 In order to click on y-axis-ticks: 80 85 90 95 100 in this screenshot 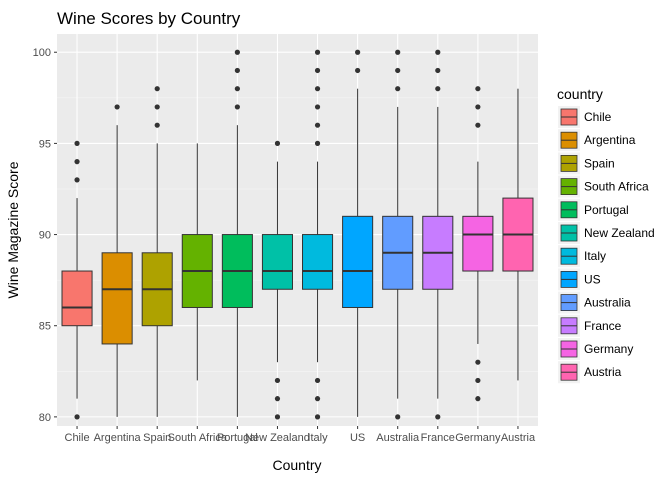, I will do `click(45, 235)`.